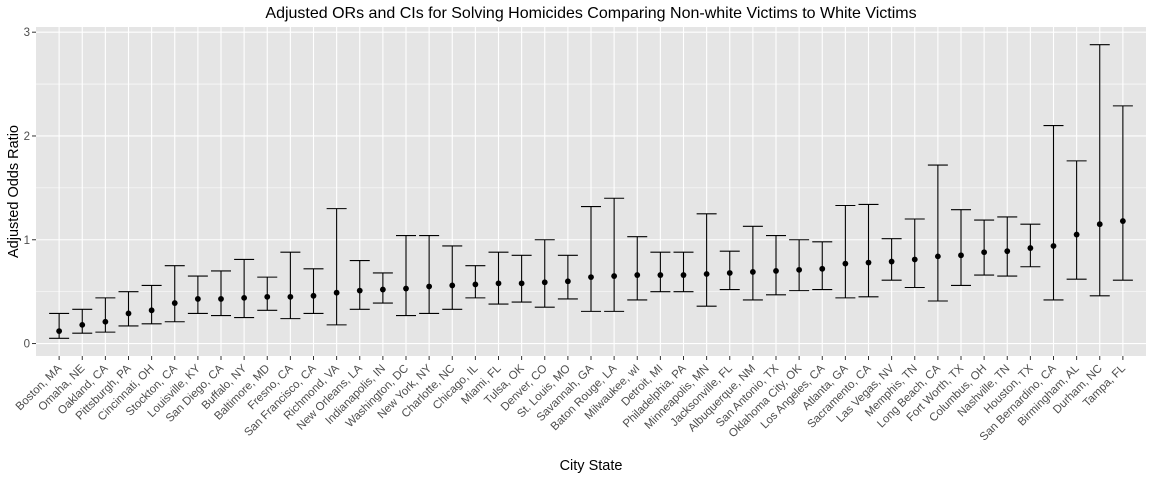 This screenshot has width=1152, height=480. Describe the element at coordinates (27, 241) in the screenshot. I see `y-tick-label: 1` at that location.